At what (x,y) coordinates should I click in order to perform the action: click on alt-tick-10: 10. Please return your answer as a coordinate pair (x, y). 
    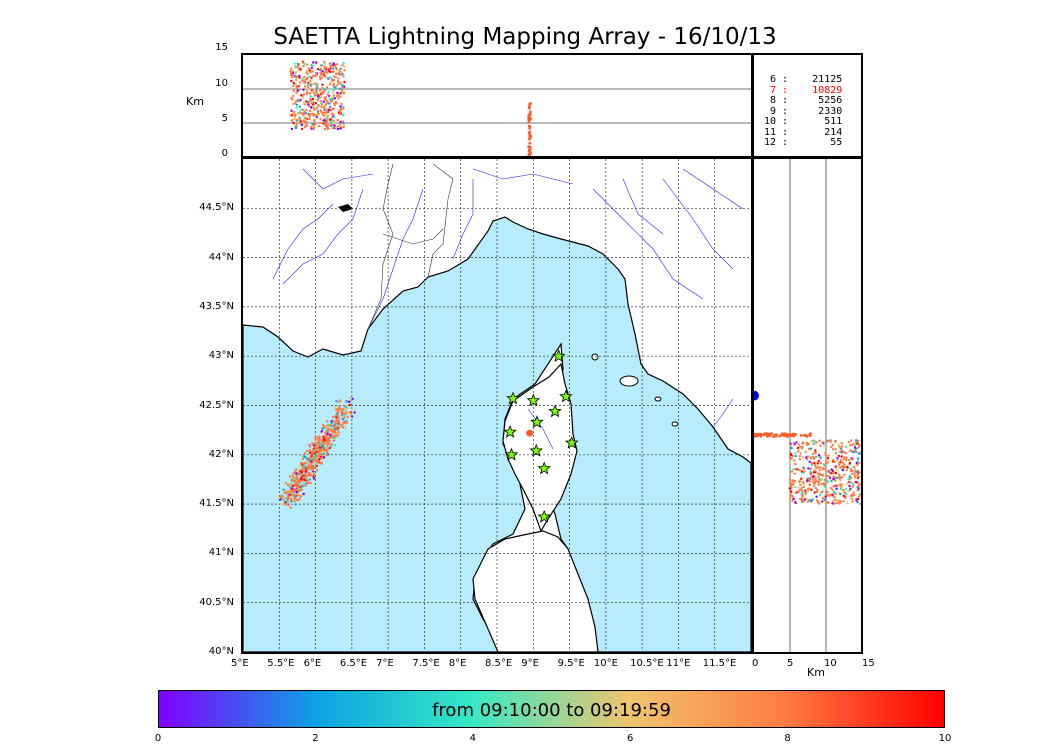
    Looking at the image, I should click on (221, 83).